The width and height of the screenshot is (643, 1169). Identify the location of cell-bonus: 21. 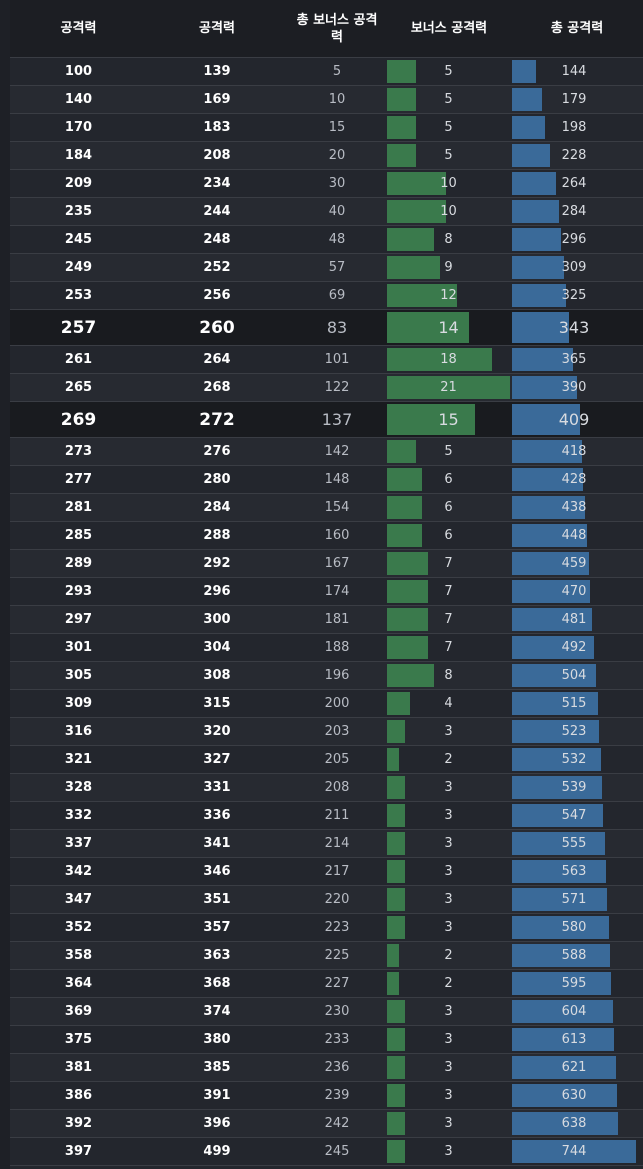
(448, 387).